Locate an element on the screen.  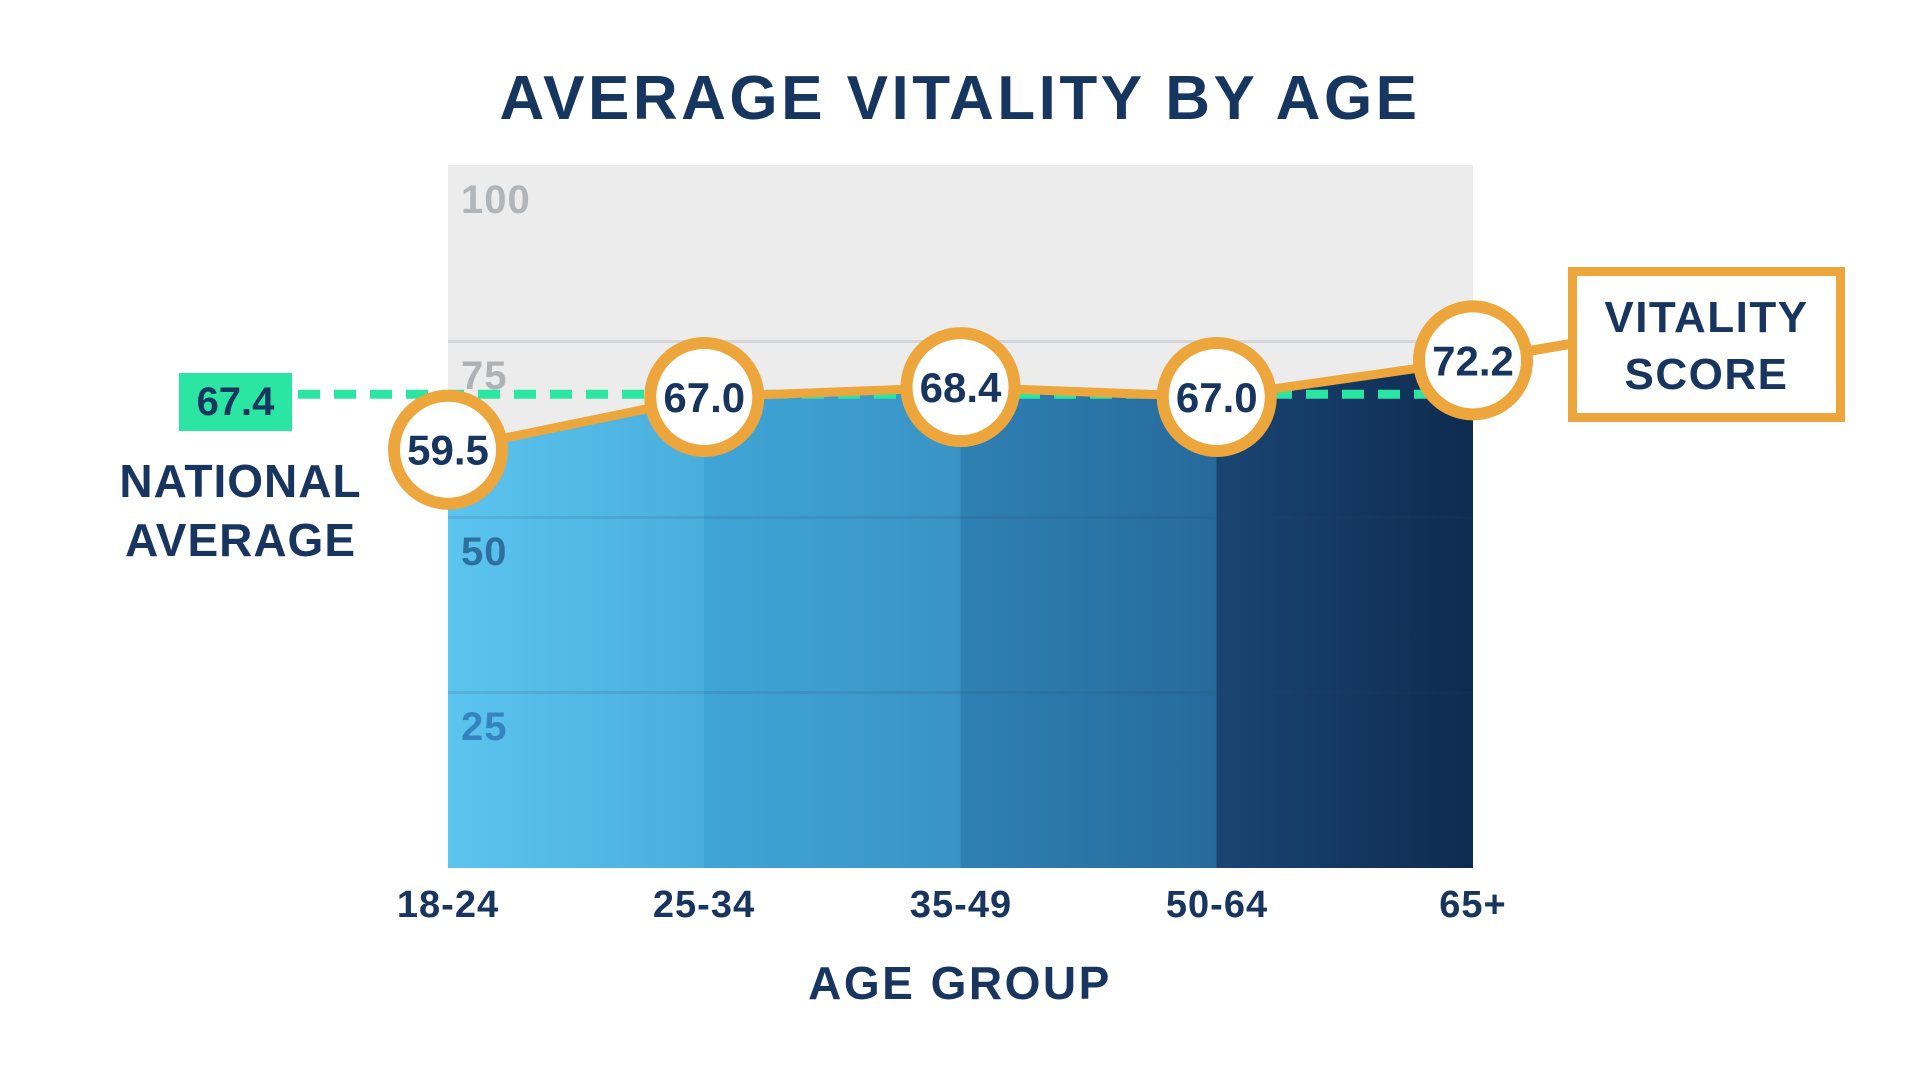
x-tick-label-50-64: 50-64 is located at coordinates (1217, 905).